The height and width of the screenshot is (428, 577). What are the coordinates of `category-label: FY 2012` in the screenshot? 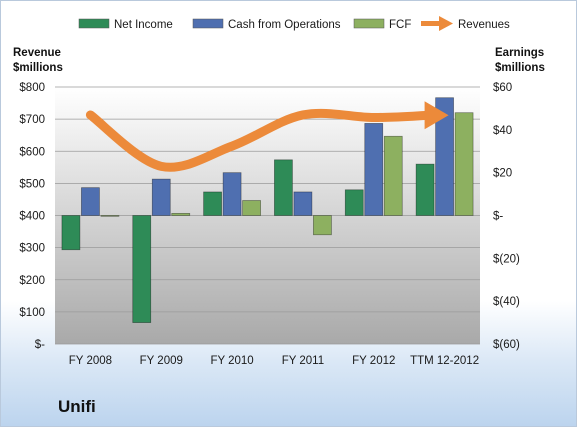 It's located at (373, 361).